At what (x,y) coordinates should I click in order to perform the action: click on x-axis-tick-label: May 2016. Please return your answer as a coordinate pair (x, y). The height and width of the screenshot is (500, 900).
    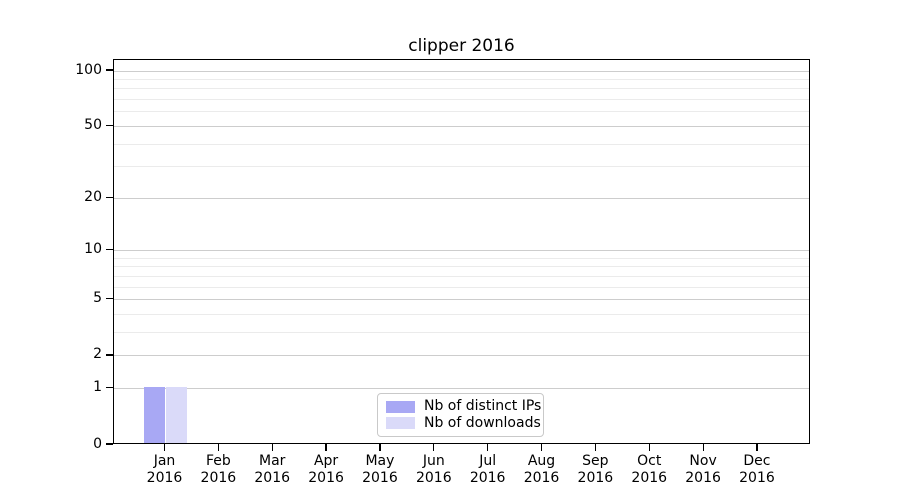
    Looking at the image, I should click on (380, 470).